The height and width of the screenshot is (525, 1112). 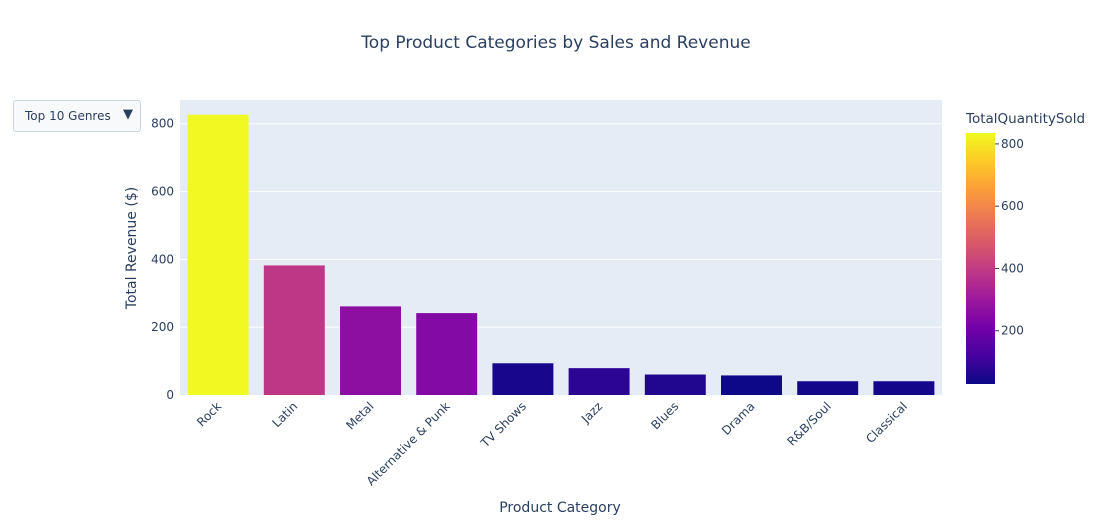 I want to click on colorbar-title: TotalQuantitySold, so click(x=1025, y=119).